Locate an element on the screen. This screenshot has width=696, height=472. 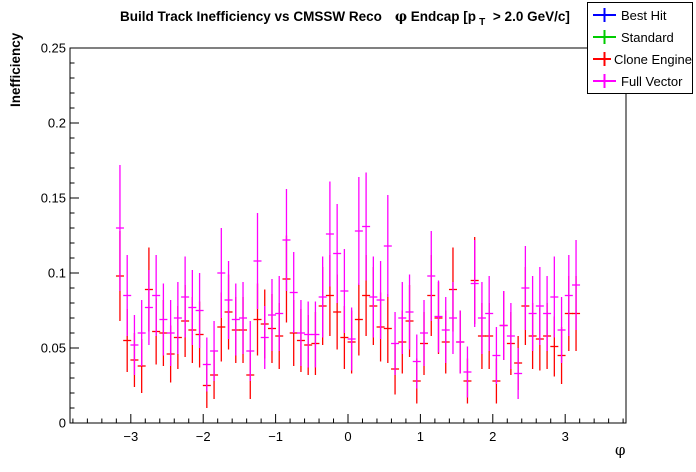
y-tick-label: 0.2 is located at coordinates (57, 123).